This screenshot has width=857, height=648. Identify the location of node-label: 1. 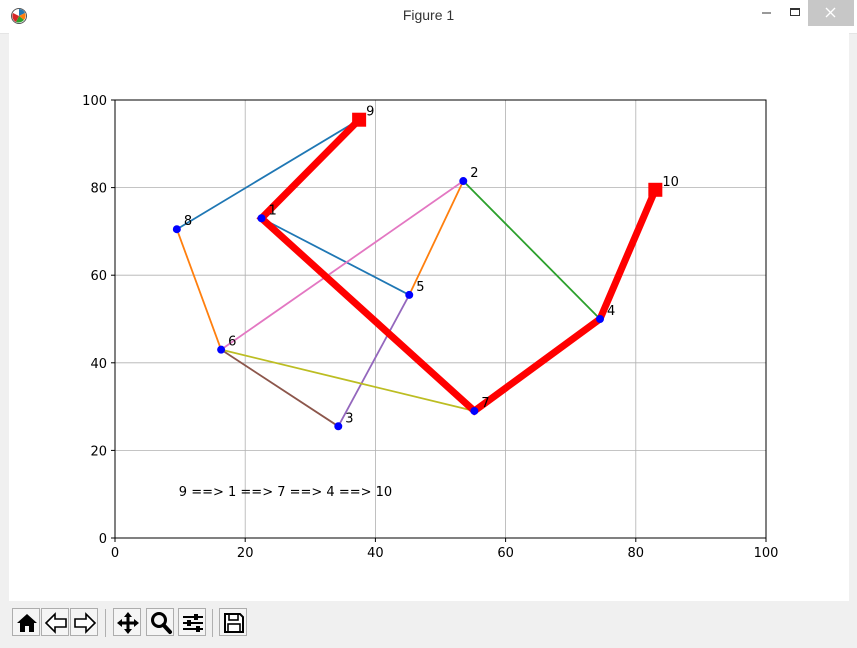
(272, 210).